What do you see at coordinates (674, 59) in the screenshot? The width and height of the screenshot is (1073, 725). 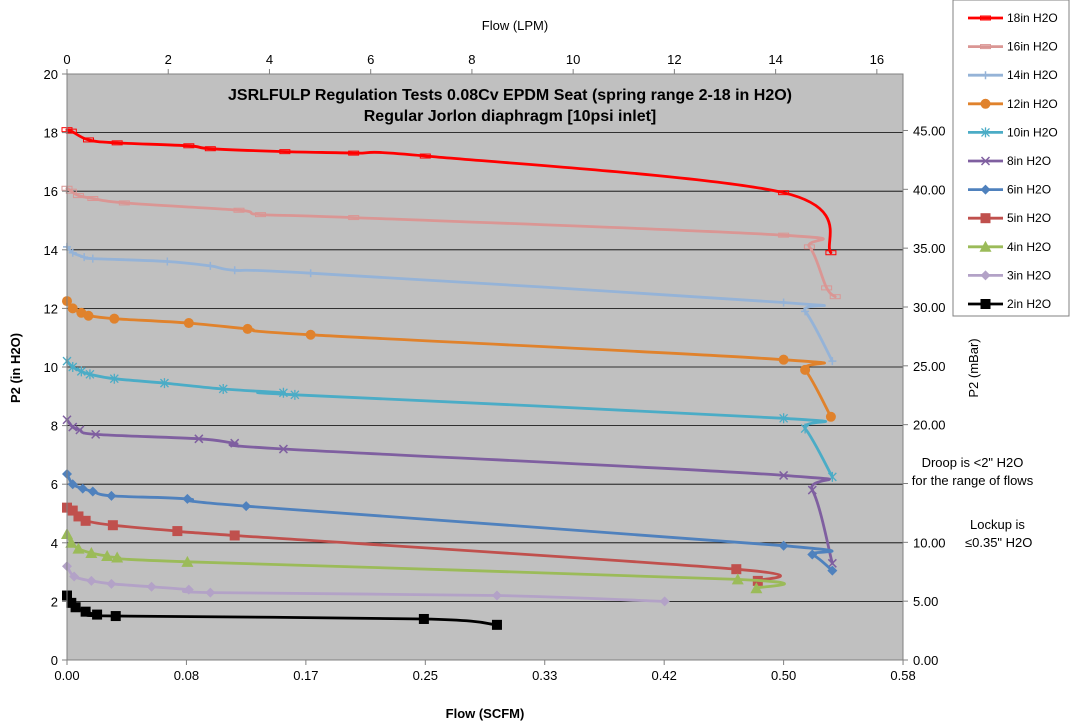 I see `x2-tick-label-6: 12` at bounding box center [674, 59].